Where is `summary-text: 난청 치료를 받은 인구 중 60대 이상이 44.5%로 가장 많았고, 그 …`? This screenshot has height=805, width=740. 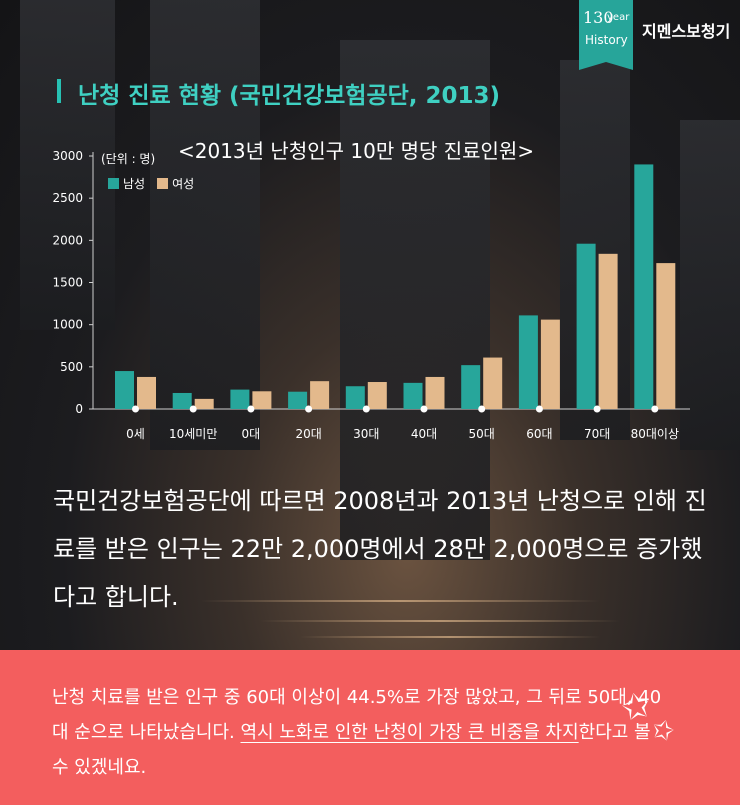
summary-text: 난청 치료를 받은 인구 중 60대 이상이 44.5%로 가장 많았고, 그 … is located at coordinates (362, 732).